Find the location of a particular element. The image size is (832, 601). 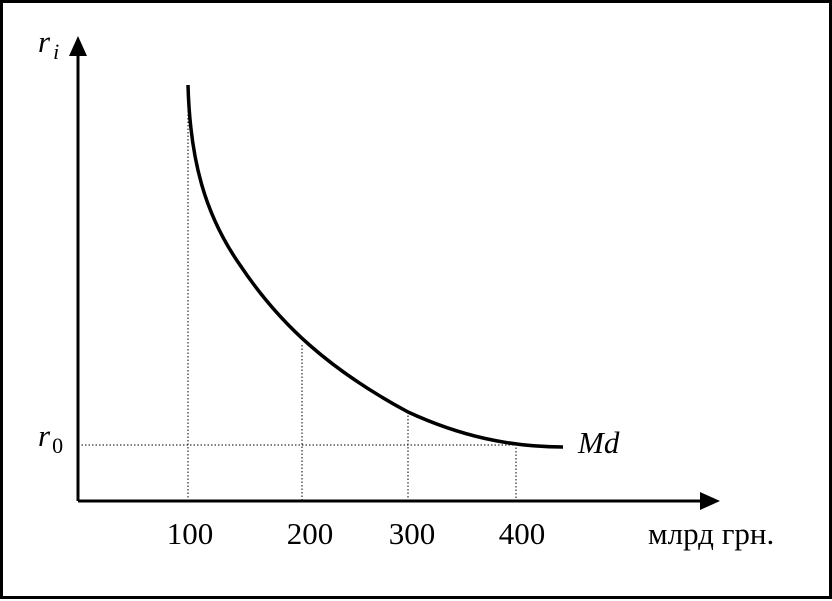

x-tick-label: 400 is located at coordinates (522, 533).